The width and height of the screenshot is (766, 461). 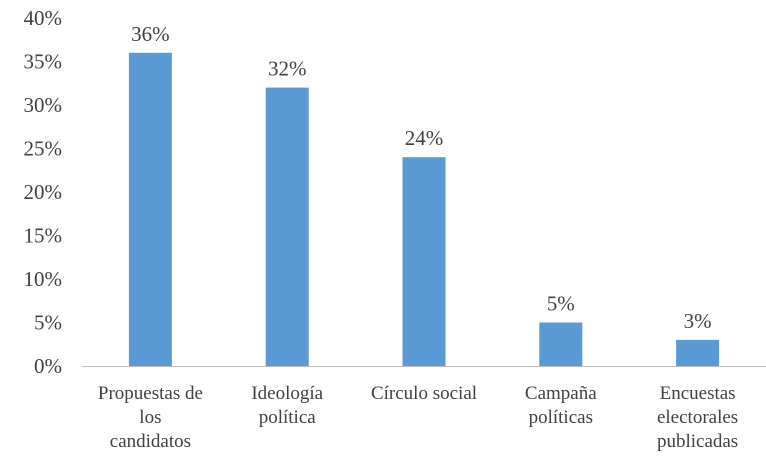 What do you see at coordinates (561, 405) in the screenshot?
I see `category-label: Campaña políticas` at bounding box center [561, 405].